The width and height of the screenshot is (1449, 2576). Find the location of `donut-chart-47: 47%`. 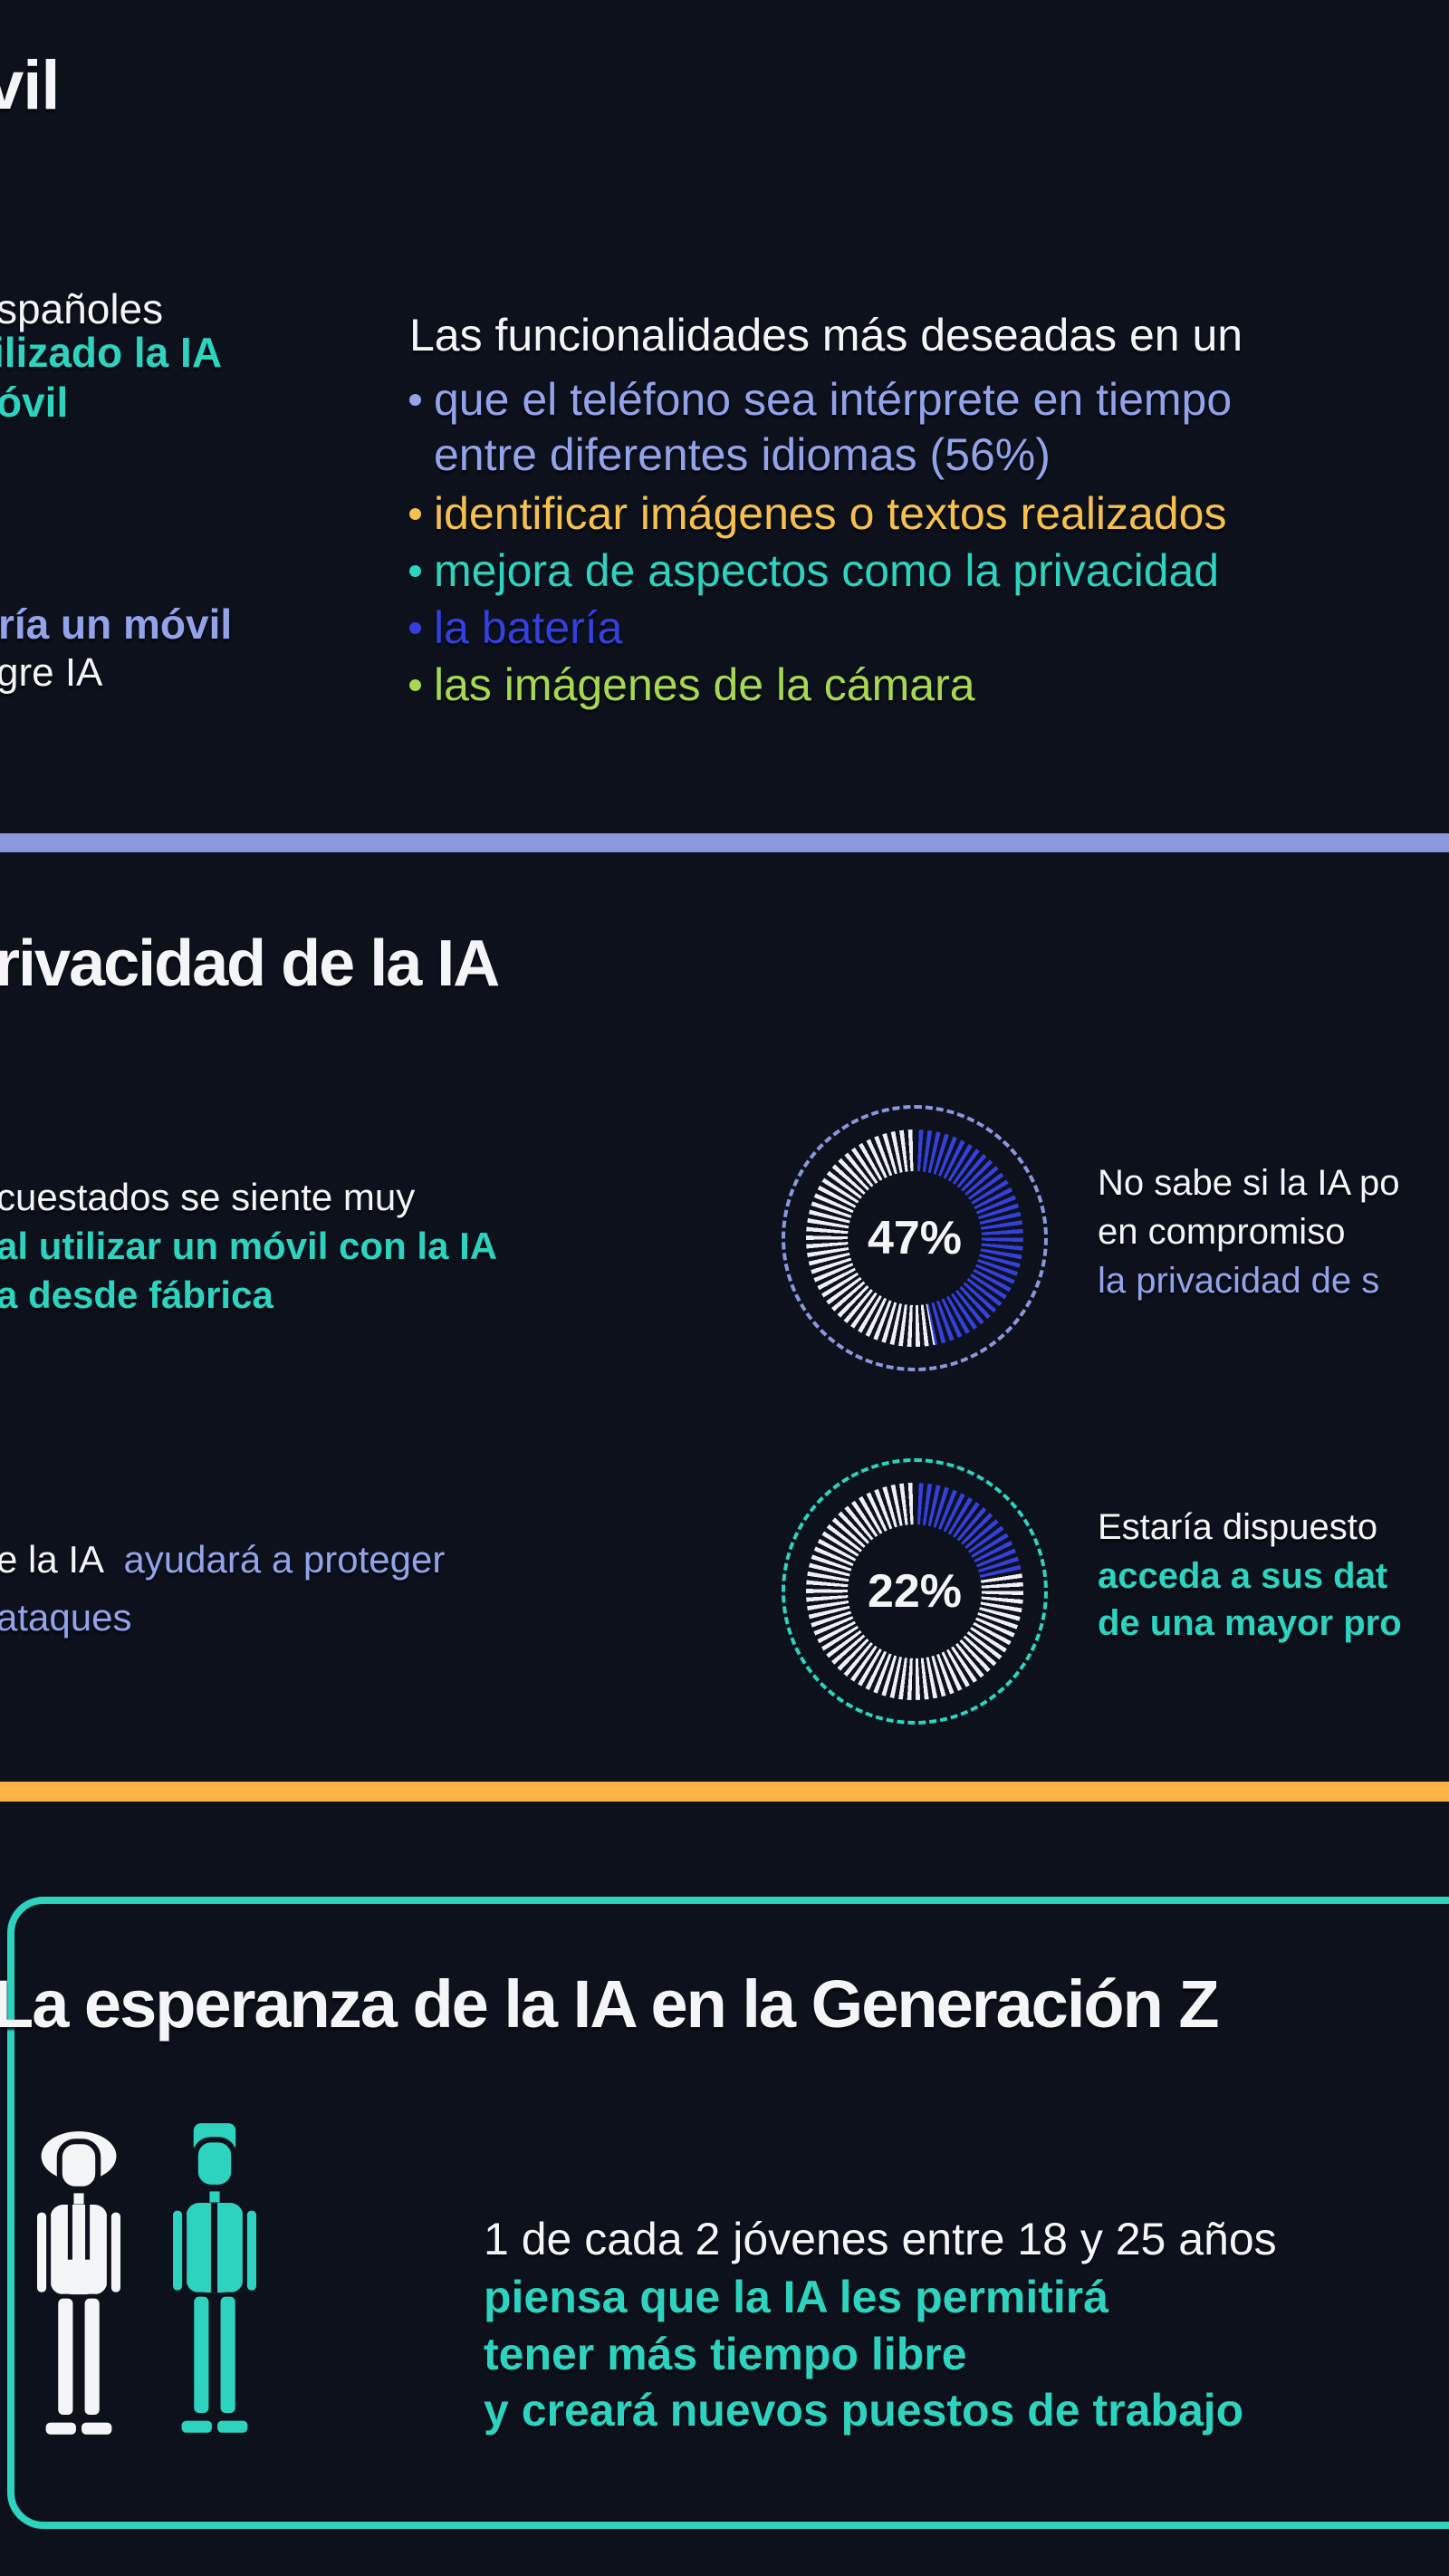

donut-chart-47: 47% is located at coordinates (915, 1238).